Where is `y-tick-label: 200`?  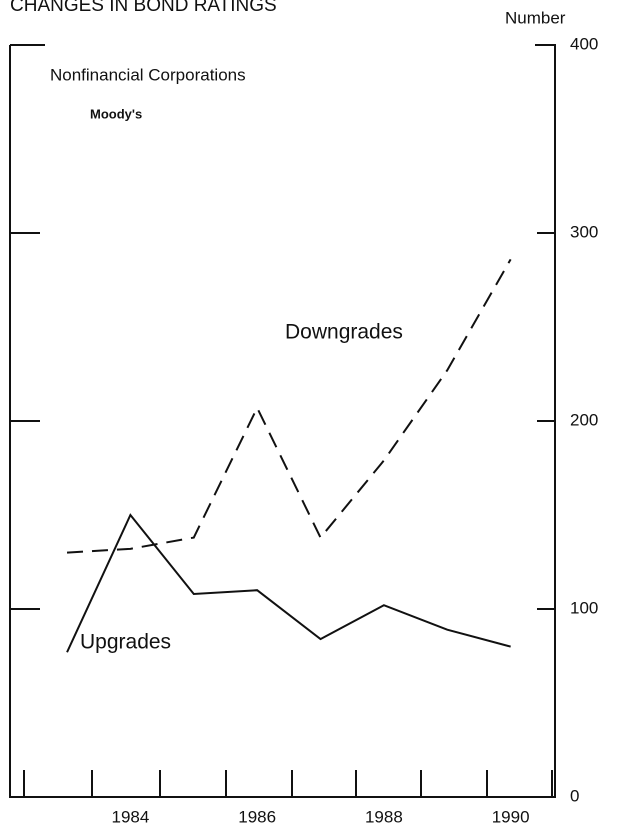 y-tick-label: 200 is located at coordinates (584, 419).